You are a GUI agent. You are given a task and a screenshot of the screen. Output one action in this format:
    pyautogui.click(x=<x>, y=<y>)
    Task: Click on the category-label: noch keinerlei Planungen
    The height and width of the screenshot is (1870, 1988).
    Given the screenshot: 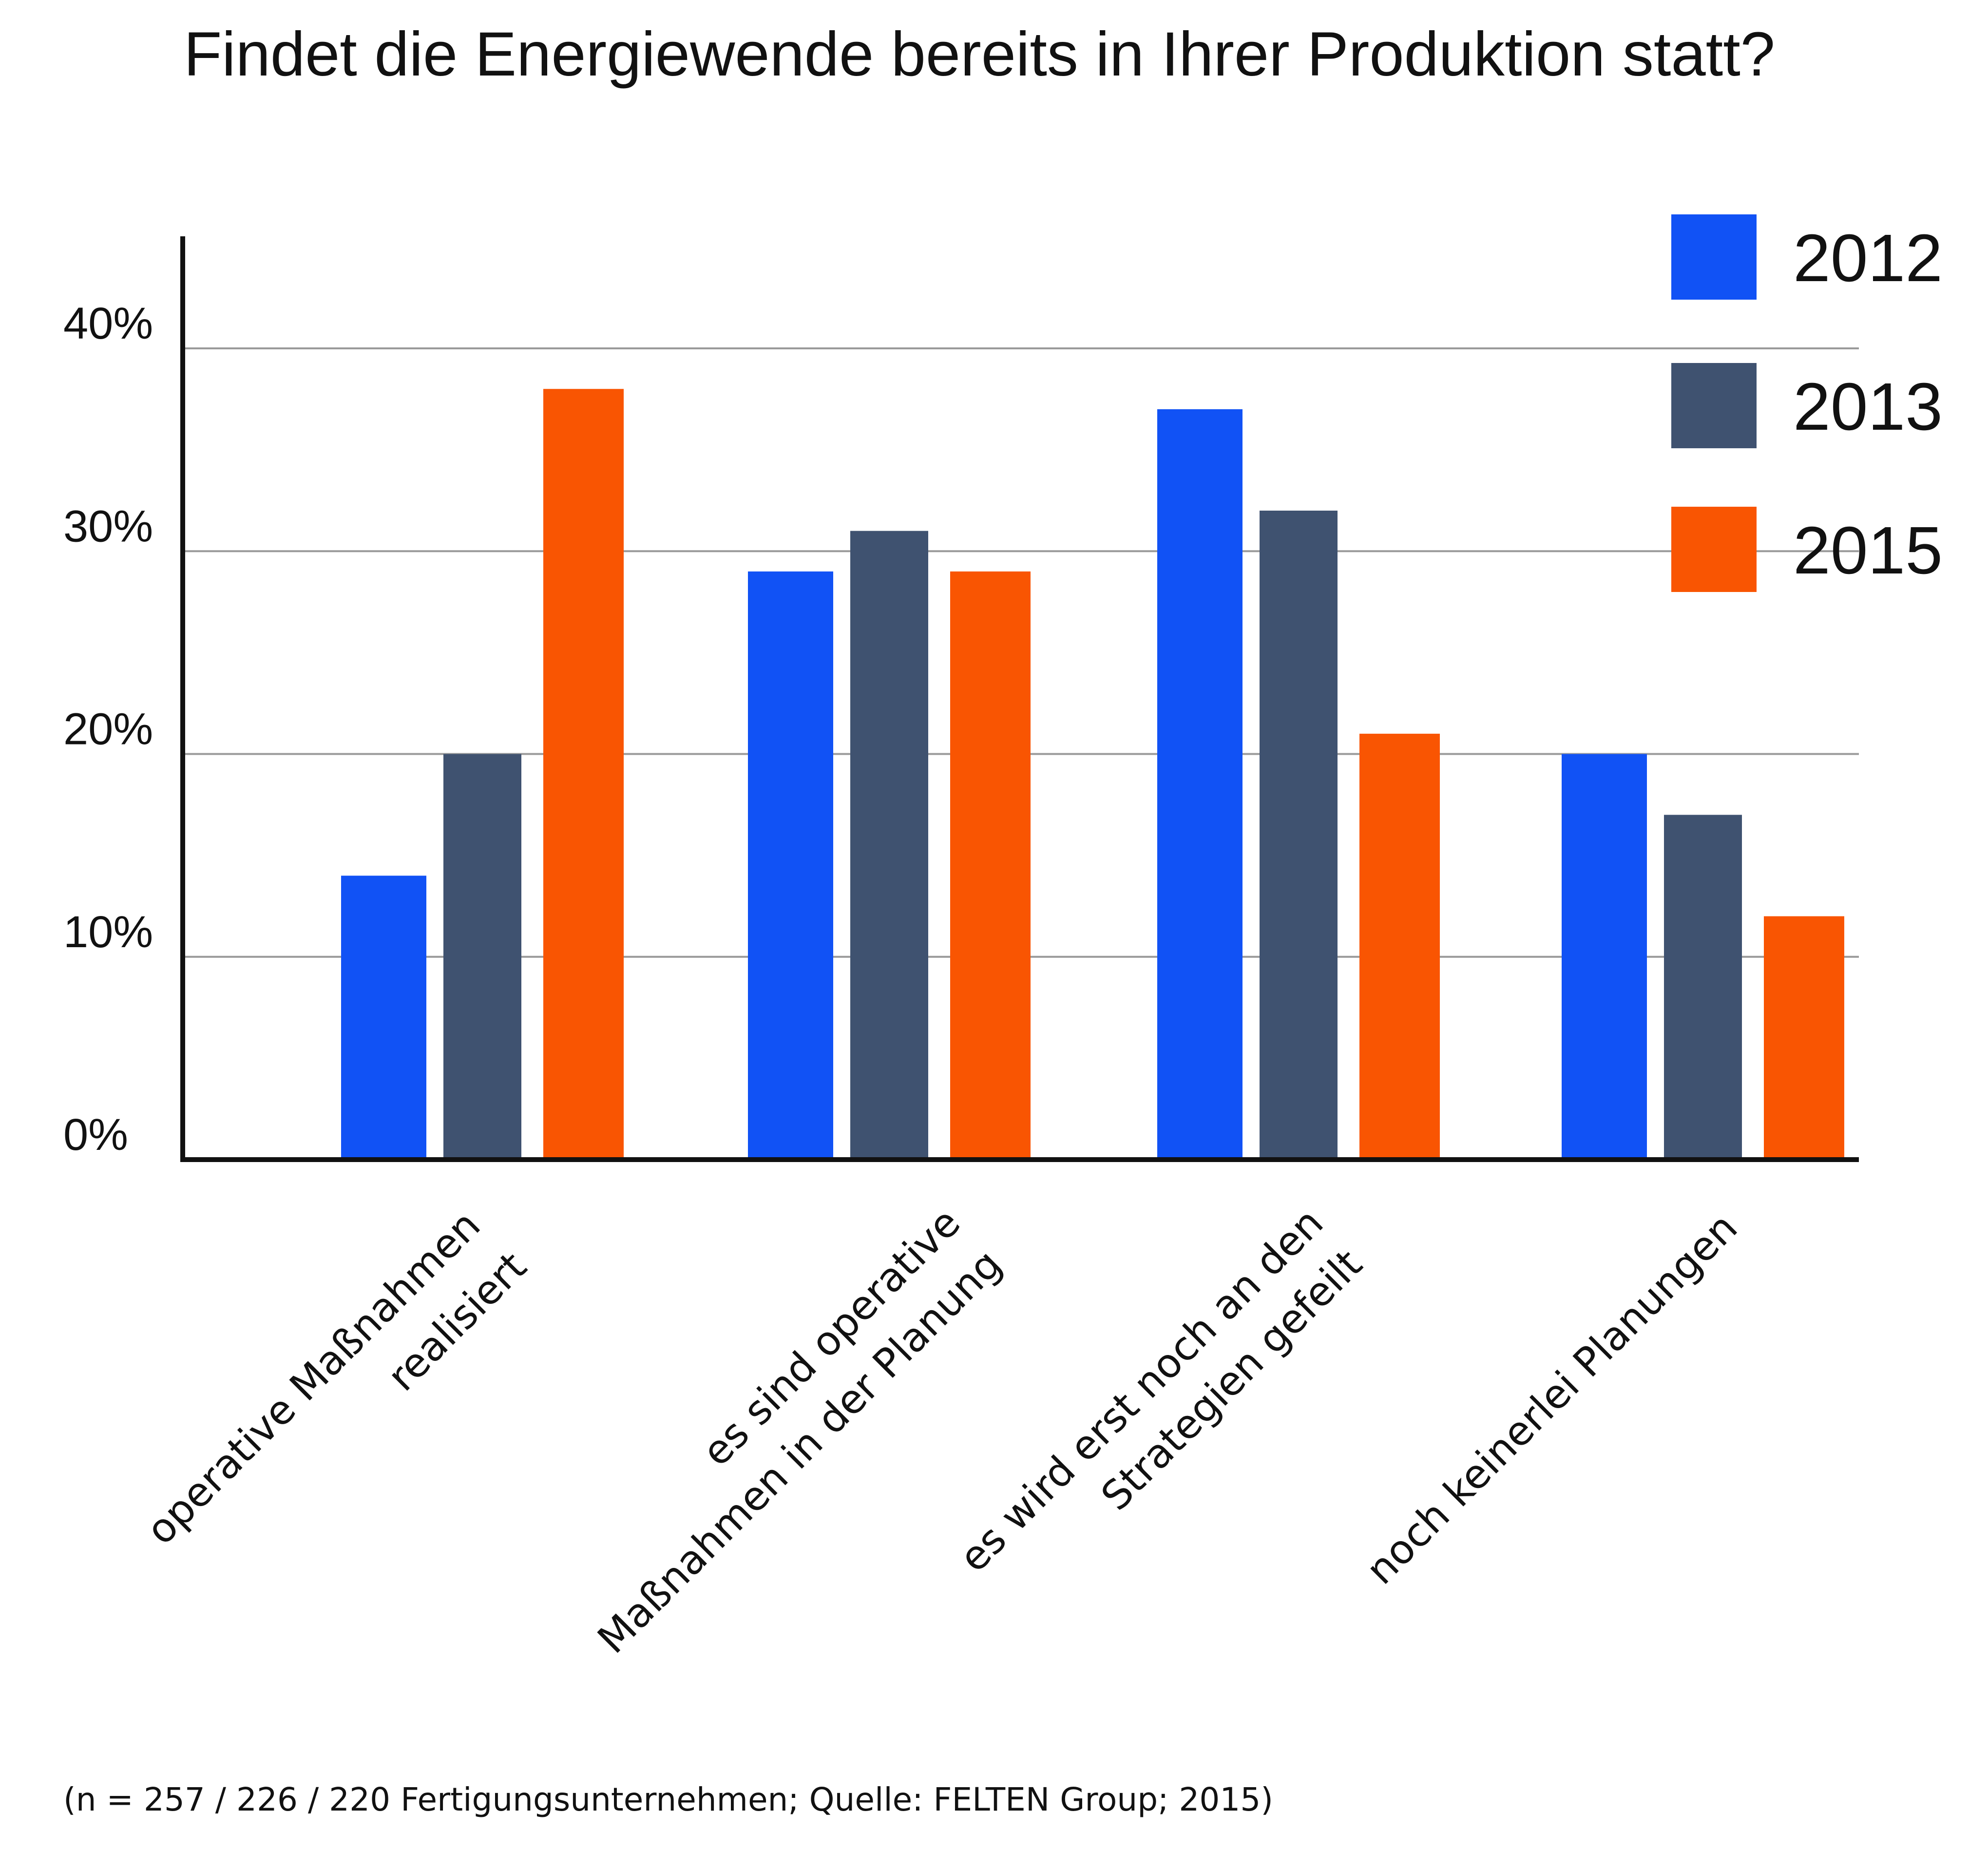 What is the action you would take?
    pyautogui.click(x=1551, y=1398)
    